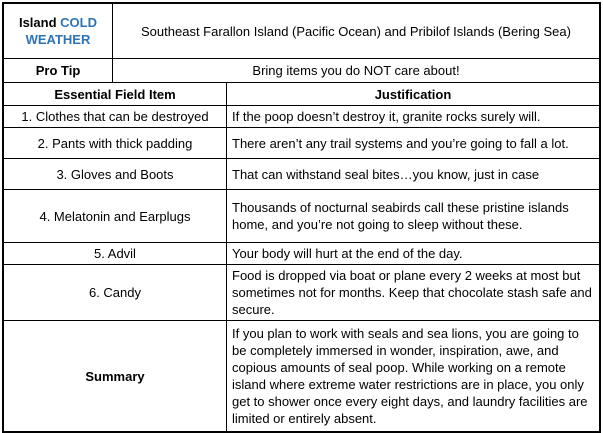 The height and width of the screenshot is (433, 603). I want to click on item-text: 3. Gloves and Boots, so click(115, 174).